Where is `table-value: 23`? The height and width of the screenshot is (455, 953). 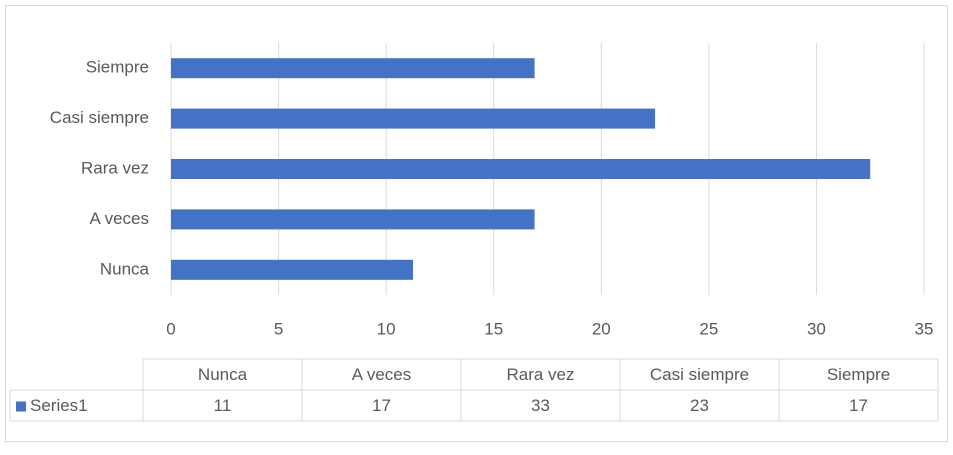
table-value: 23 is located at coordinates (699, 405).